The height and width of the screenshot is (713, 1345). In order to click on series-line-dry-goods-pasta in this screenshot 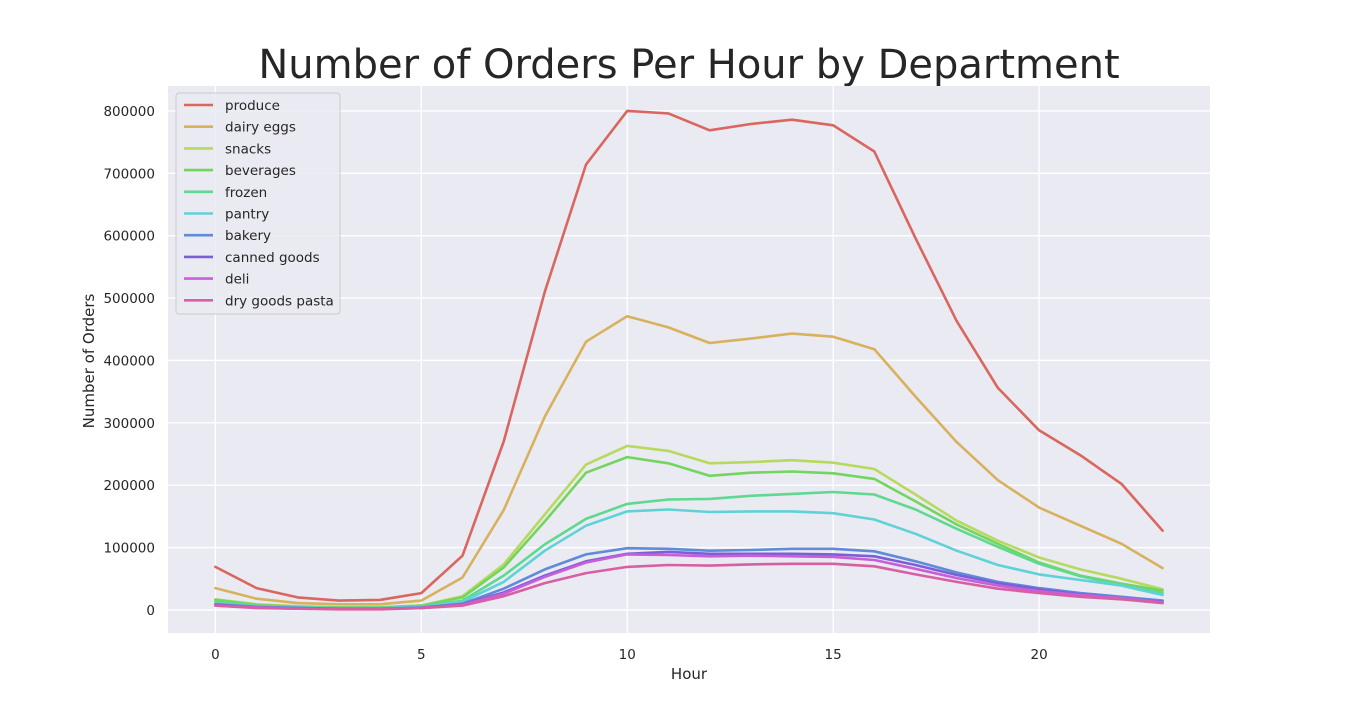, I will do `click(689, 586)`.